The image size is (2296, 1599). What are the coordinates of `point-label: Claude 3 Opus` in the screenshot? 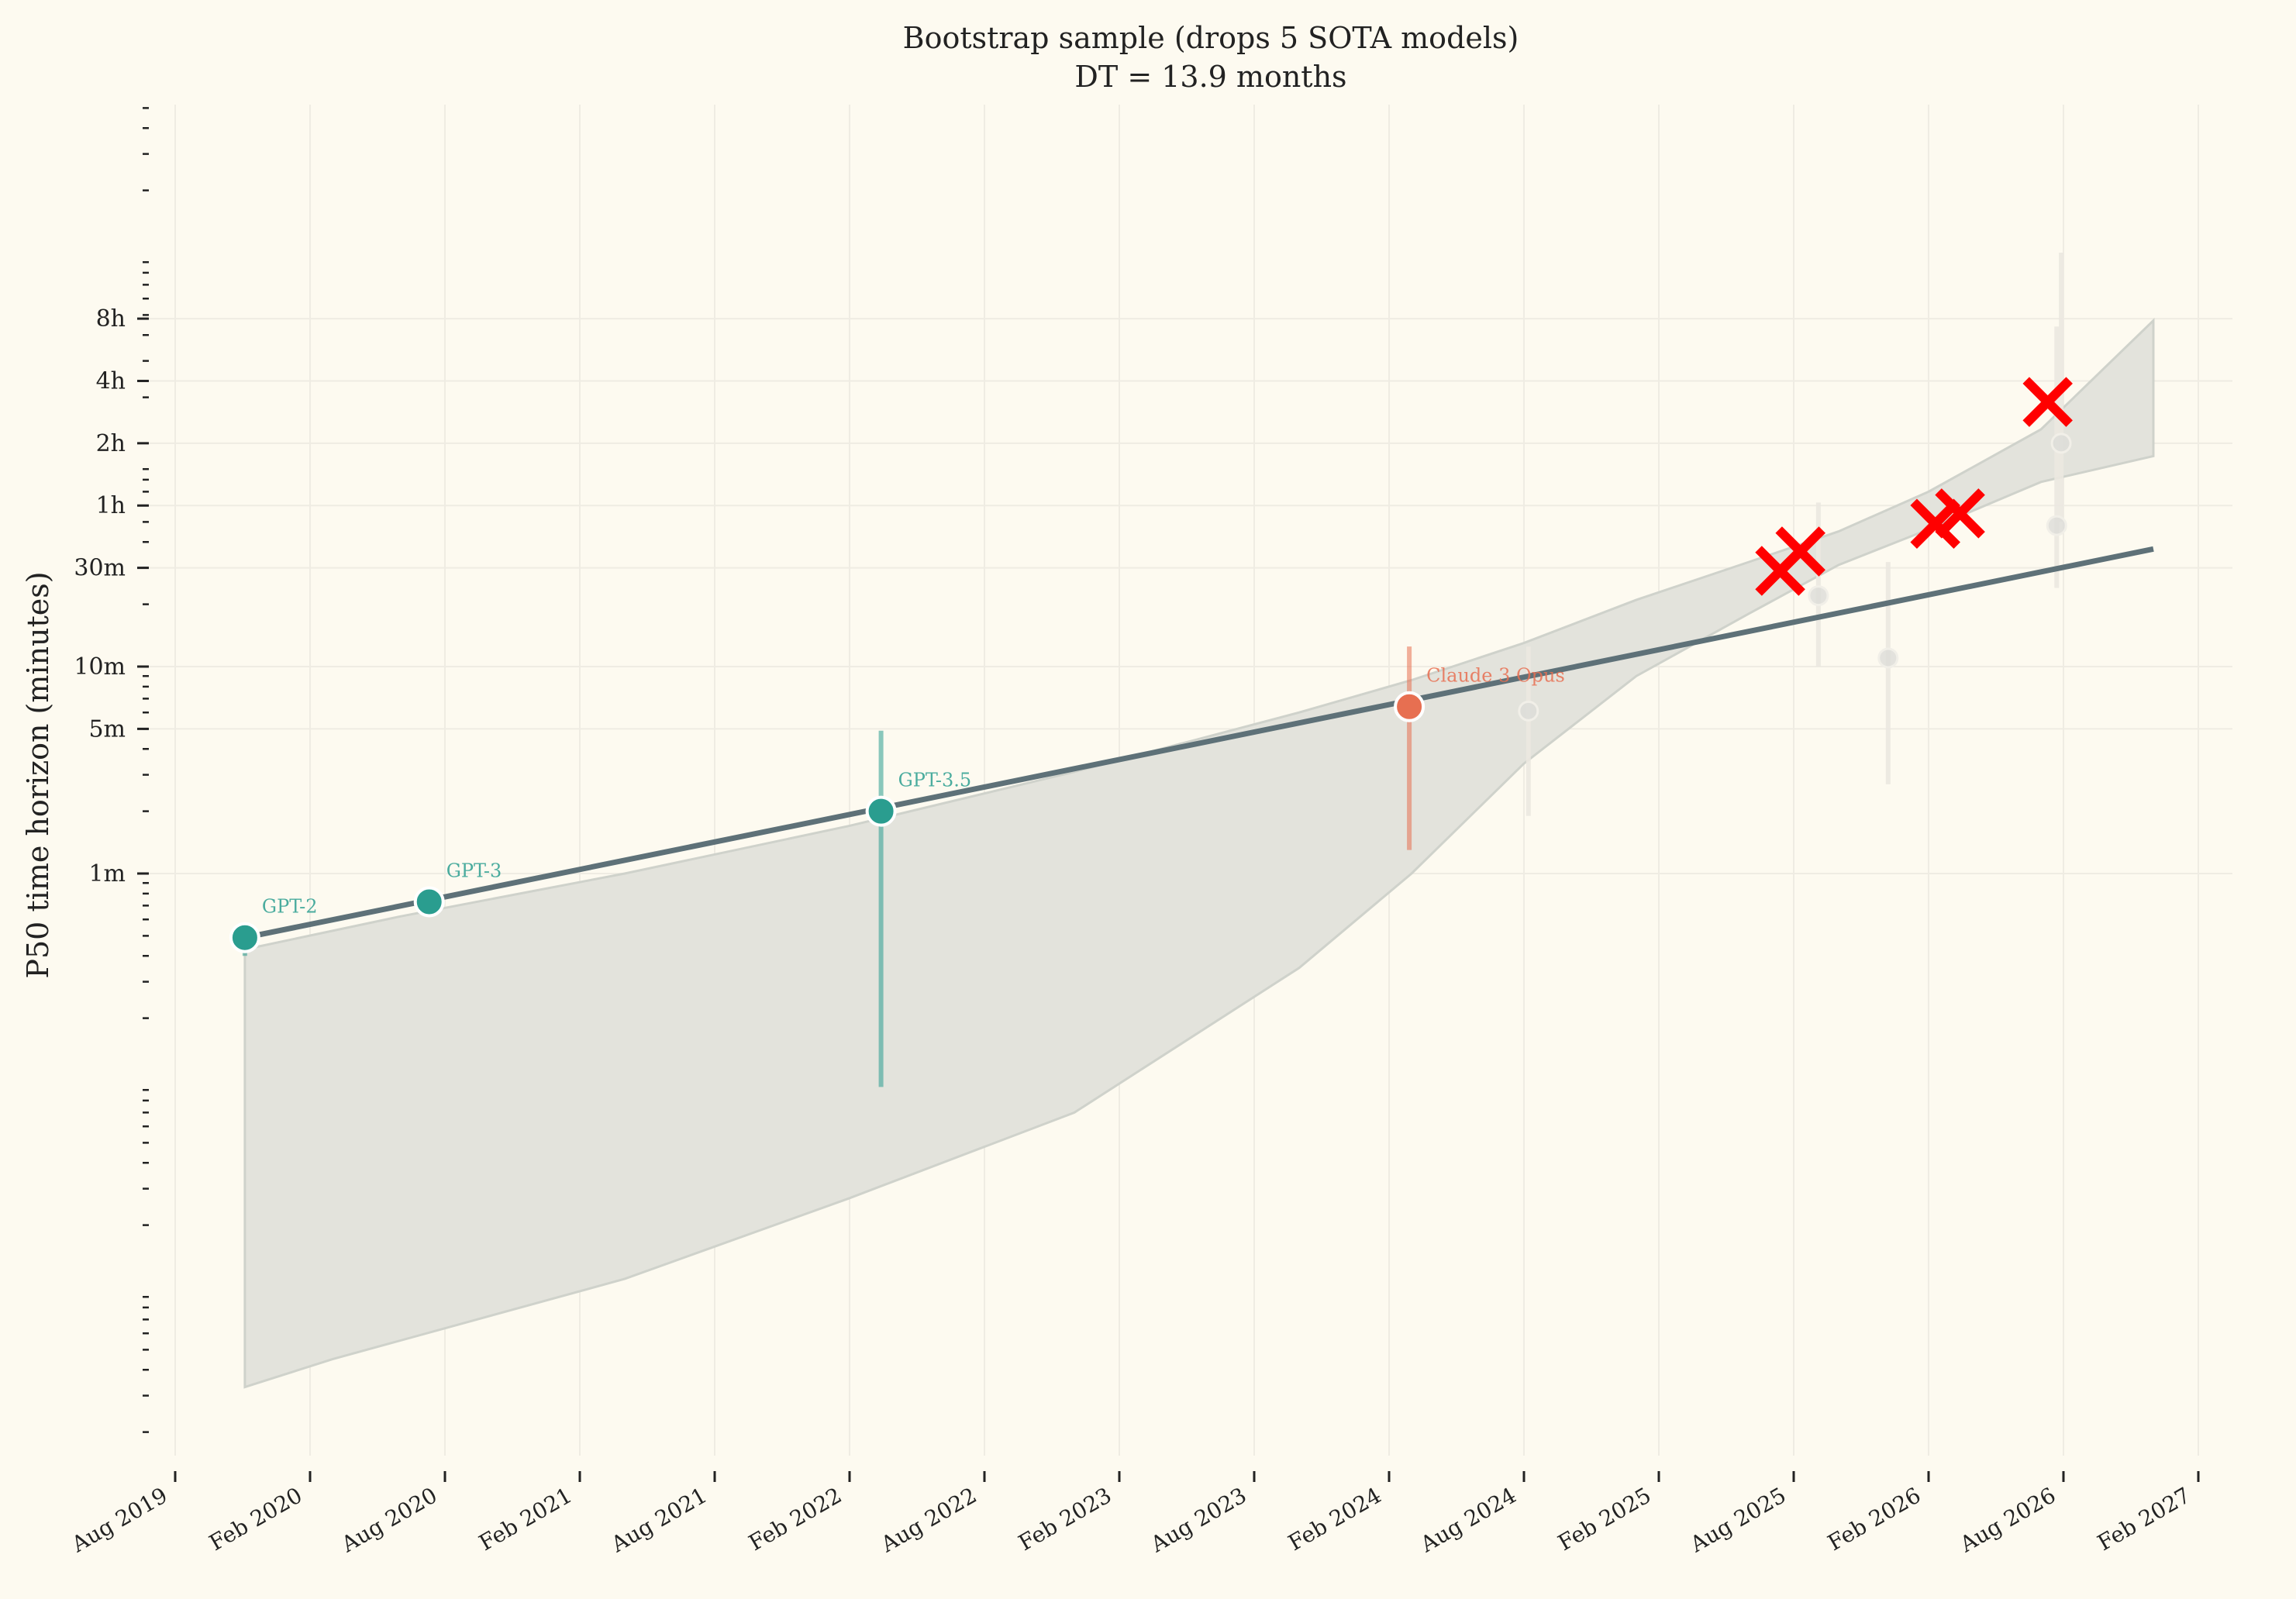 It's located at (1495, 676).